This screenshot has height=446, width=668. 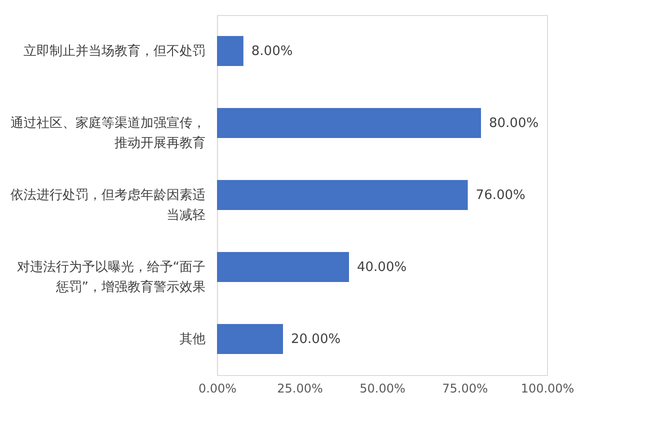 I want to click on y-tick-label: 立即制止并当场教育，但不处罚, so click(x=115, y=51).